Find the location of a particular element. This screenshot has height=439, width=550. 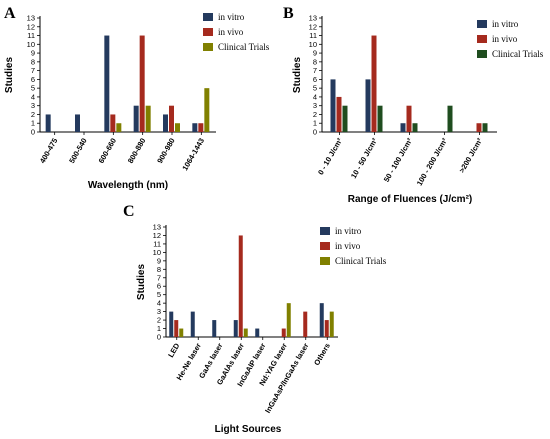

x-tick-label: LED is located at coordinates (174, 350).